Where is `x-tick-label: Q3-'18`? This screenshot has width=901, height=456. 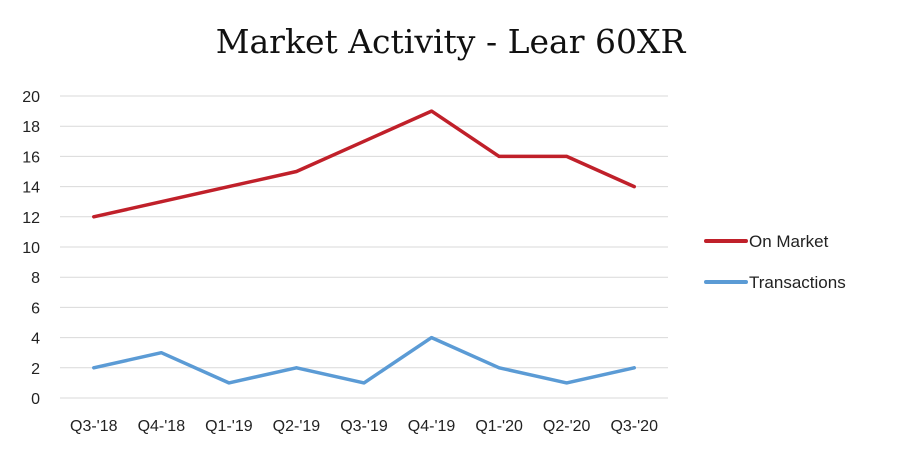 x-tick-label: Q3-'18 is located at coordinates (94, 426).